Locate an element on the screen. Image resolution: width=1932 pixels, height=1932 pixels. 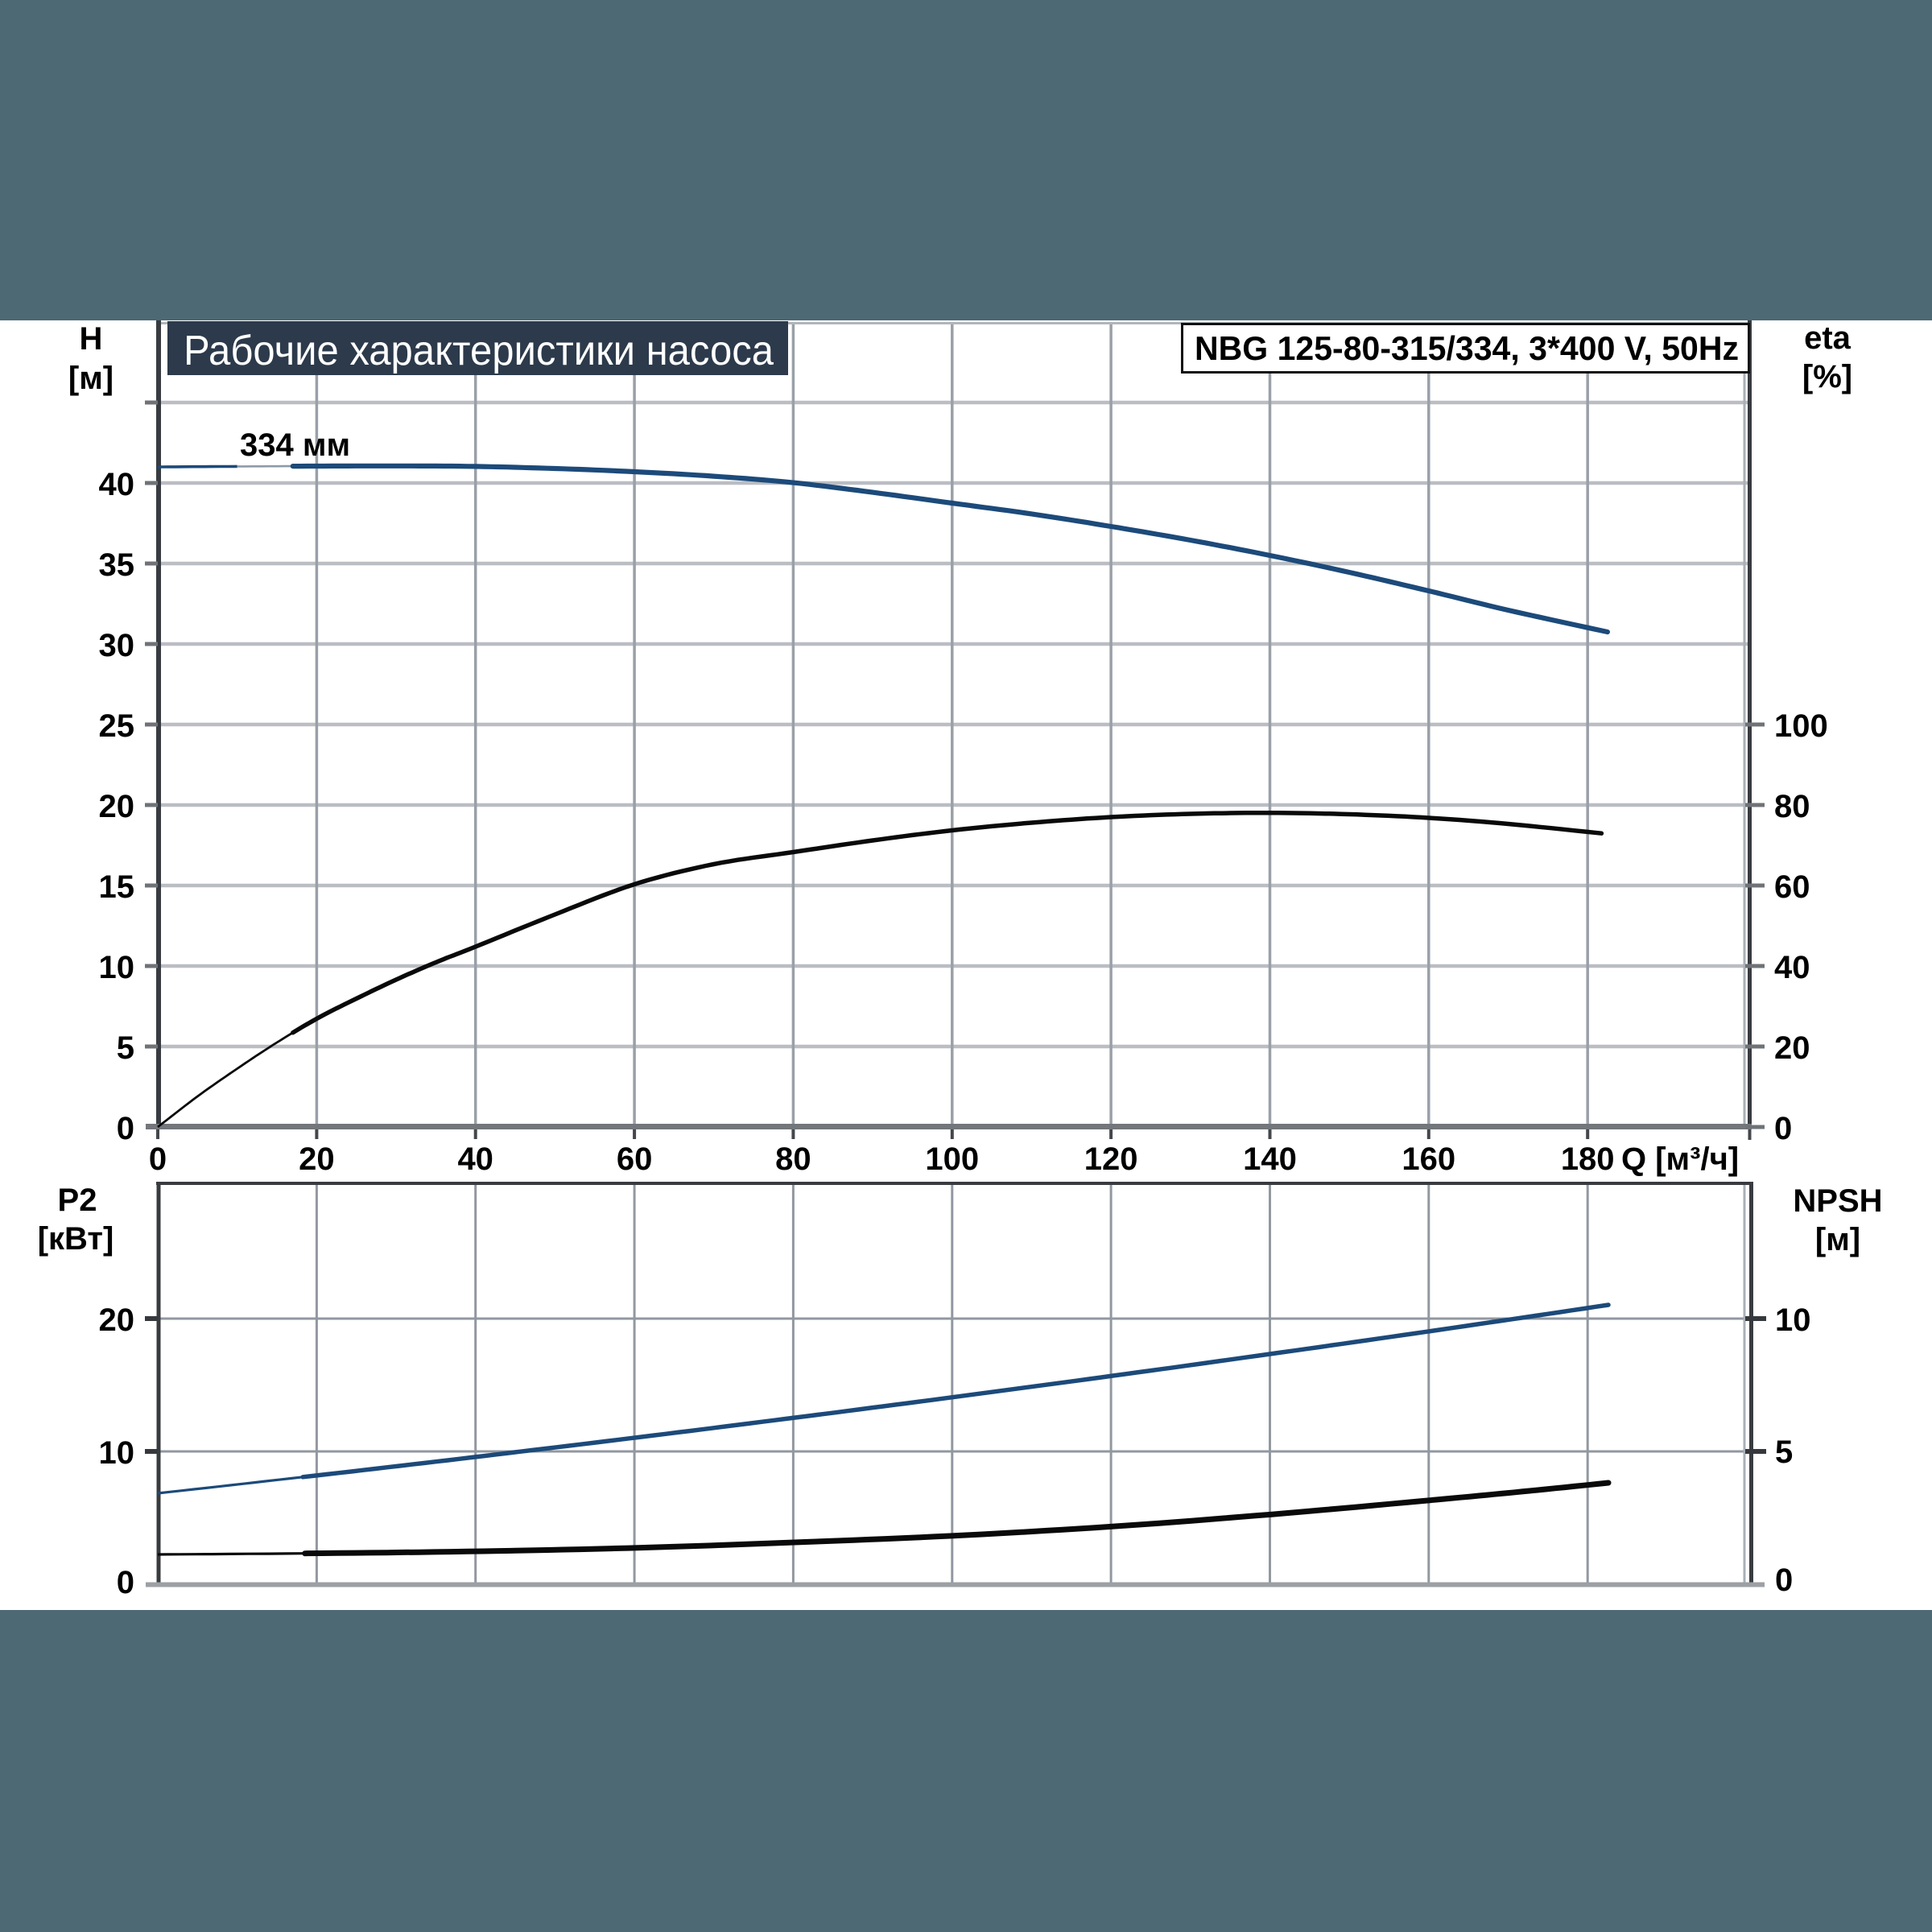
svg-text: 180 is located at coordinates (1588, 1159).